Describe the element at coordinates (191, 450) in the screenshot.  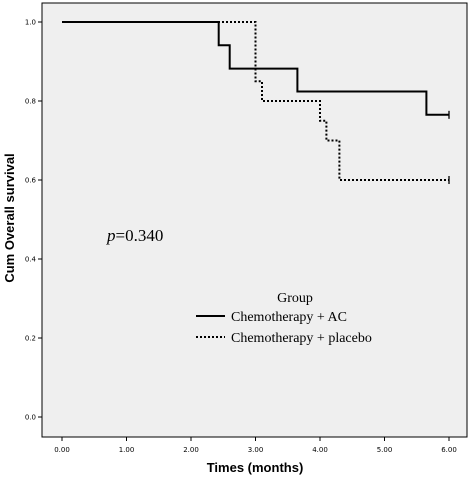
I see `x-tick-label: 2.00` at that location.